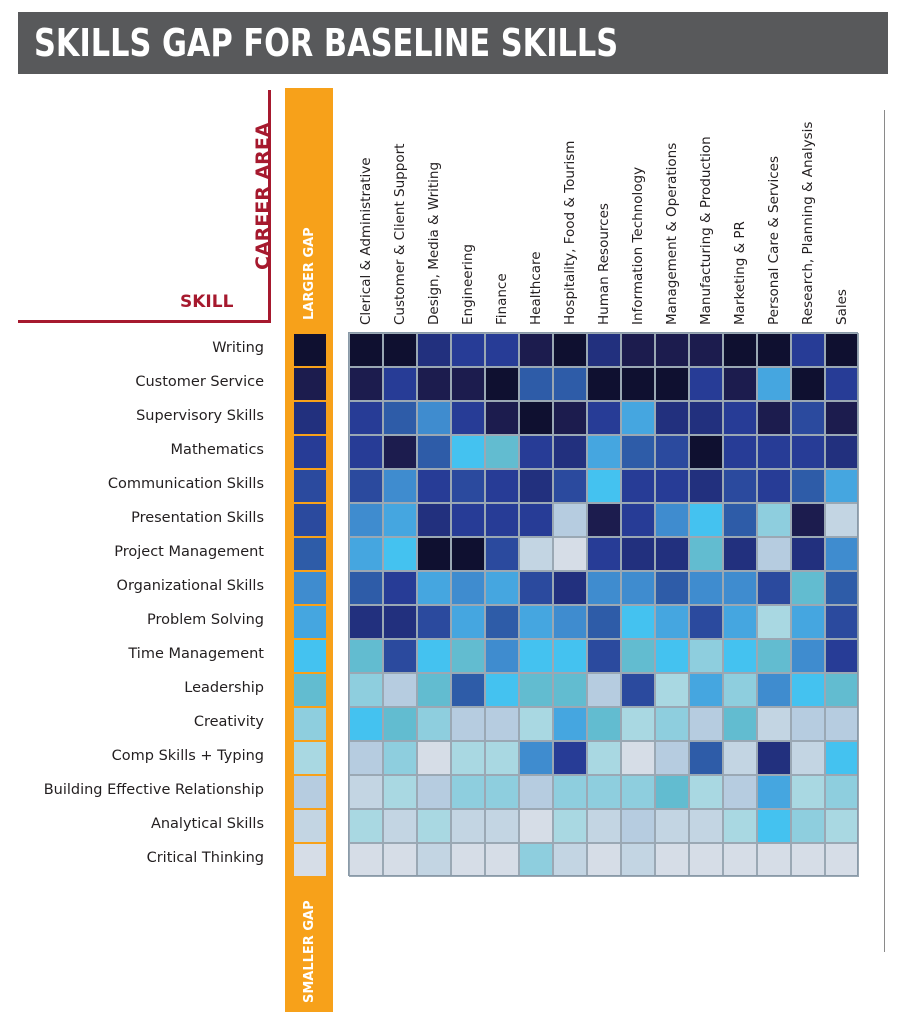 This screenshot has width=898, height=1024. Describe the element at coordinates (774, 240) in the screenshot. I see `column-label: Personal Care & Services` at that location.